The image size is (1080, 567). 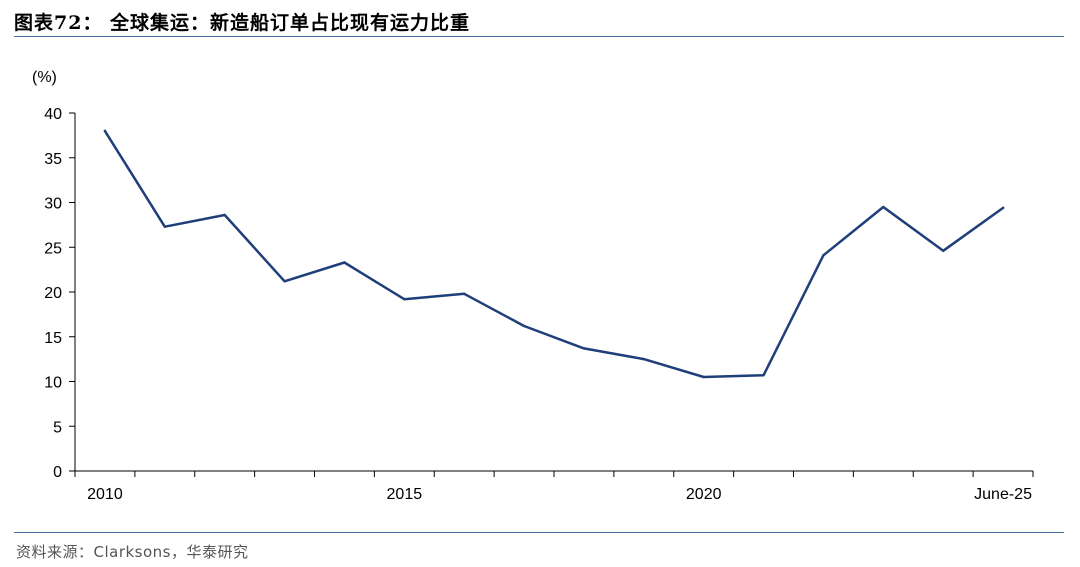 What do you see at coordinates (405, 494) in the screenshot?
I see `x-tick-label: 2015` at bounding box center [405, 494].